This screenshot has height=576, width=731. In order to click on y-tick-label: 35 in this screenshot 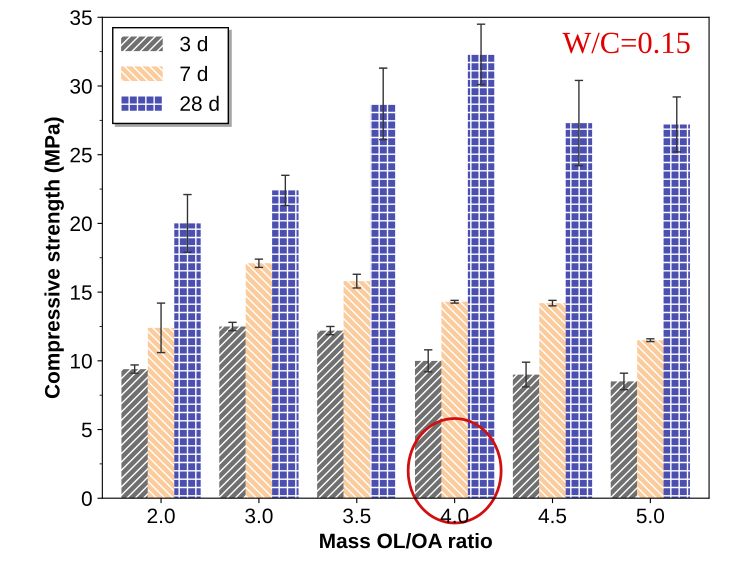, I will do `click(81, 18)`.